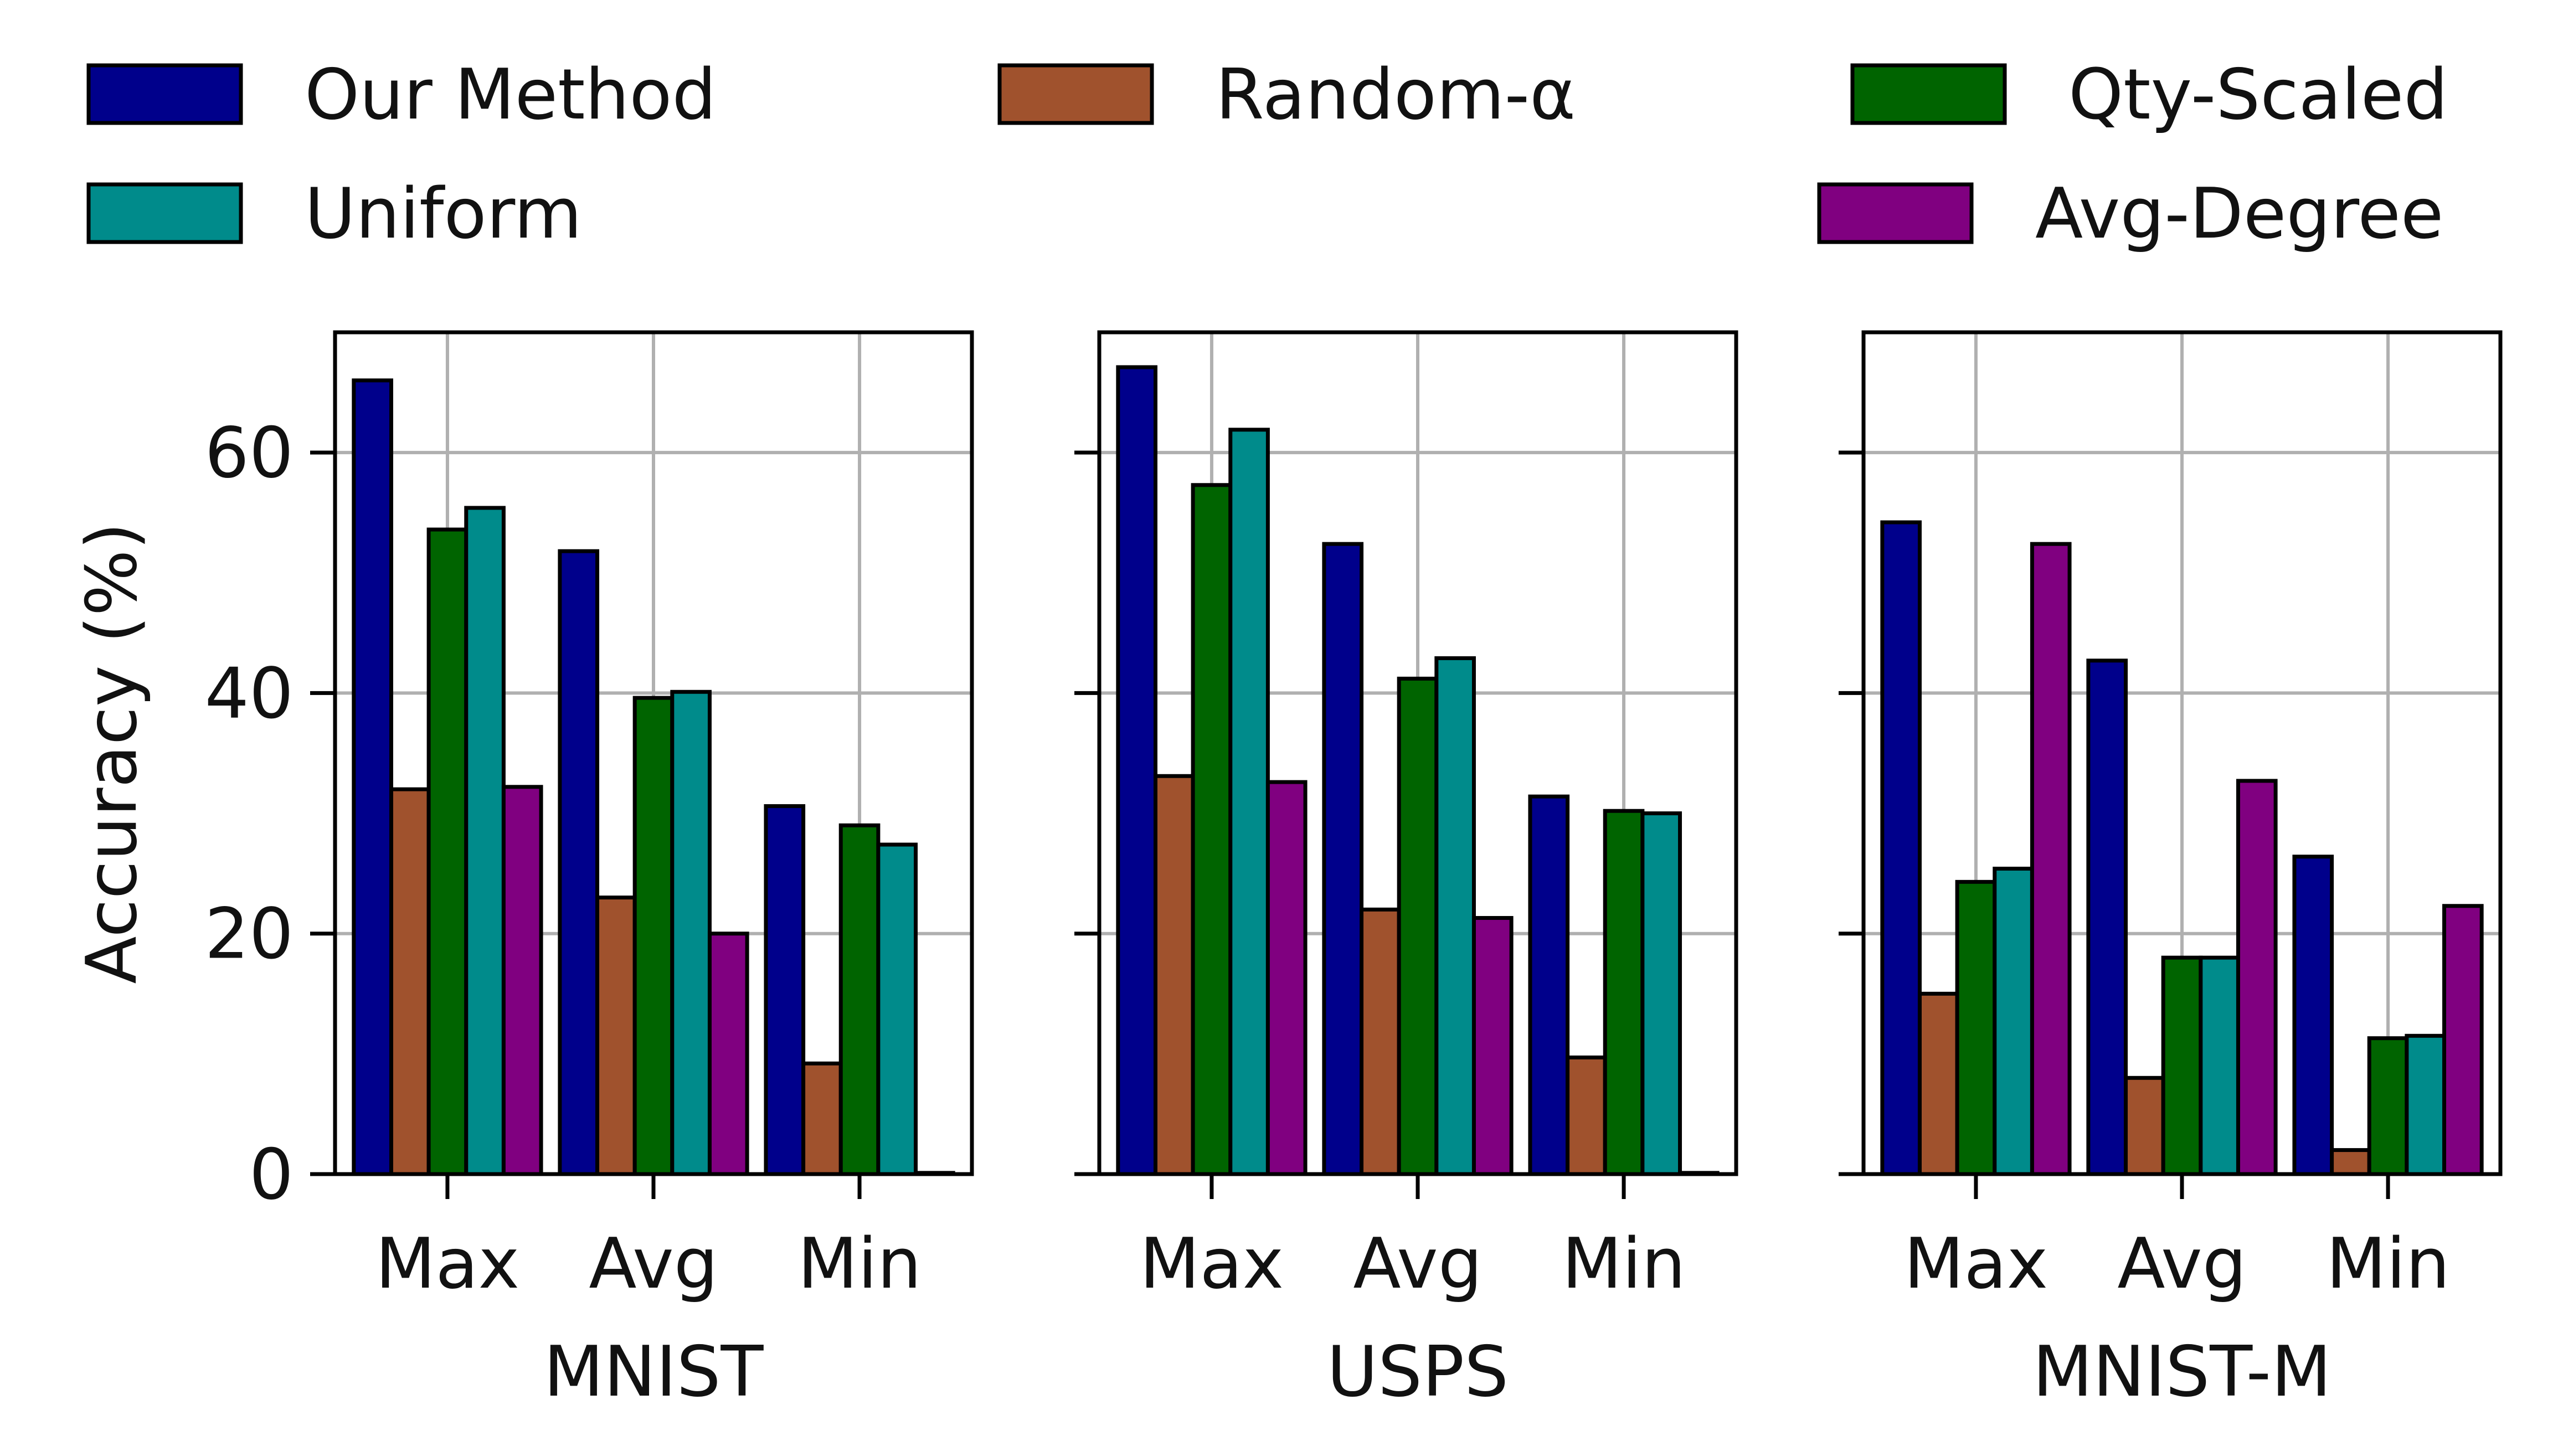  Describe the element at coordinates (2181, 1371) in the screenshot. I see `x-axis-label: MNIST-M` at that location.